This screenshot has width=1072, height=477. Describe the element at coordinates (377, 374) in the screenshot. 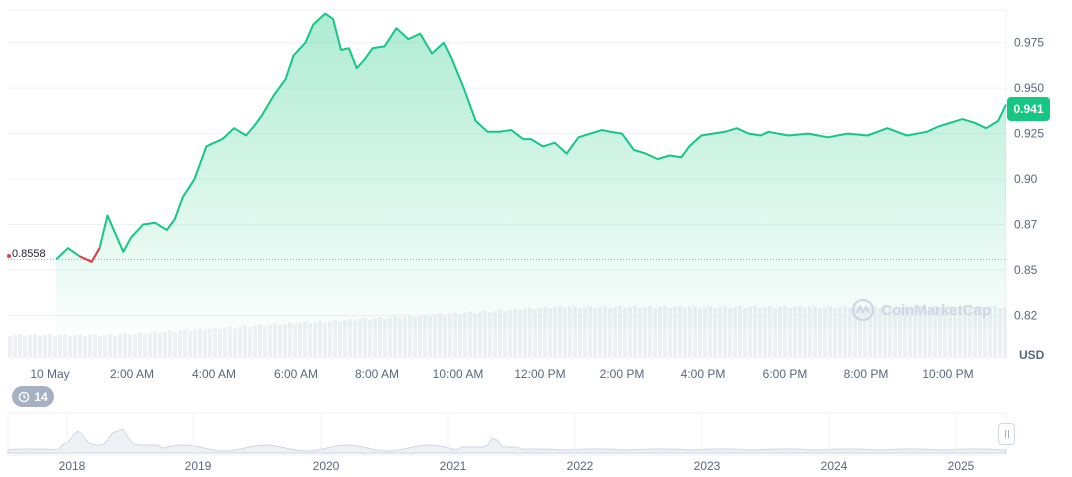

I see `x-tick-label: 8:00 AM` at that location.